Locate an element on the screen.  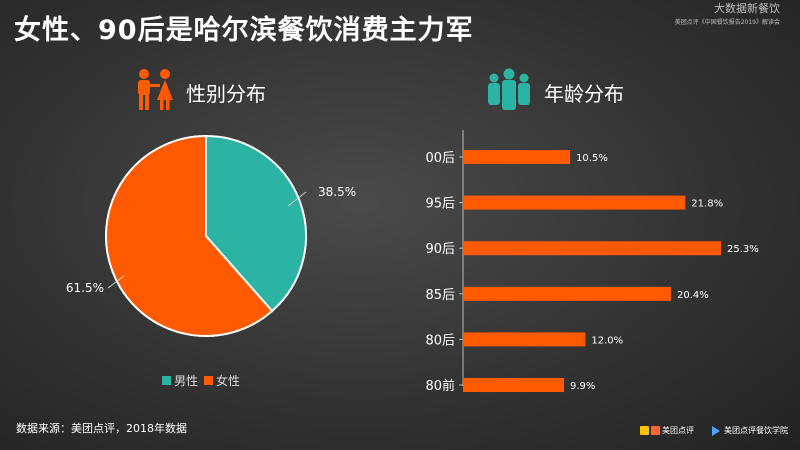
legend-swatch-male is located at coordinates (166, 380).